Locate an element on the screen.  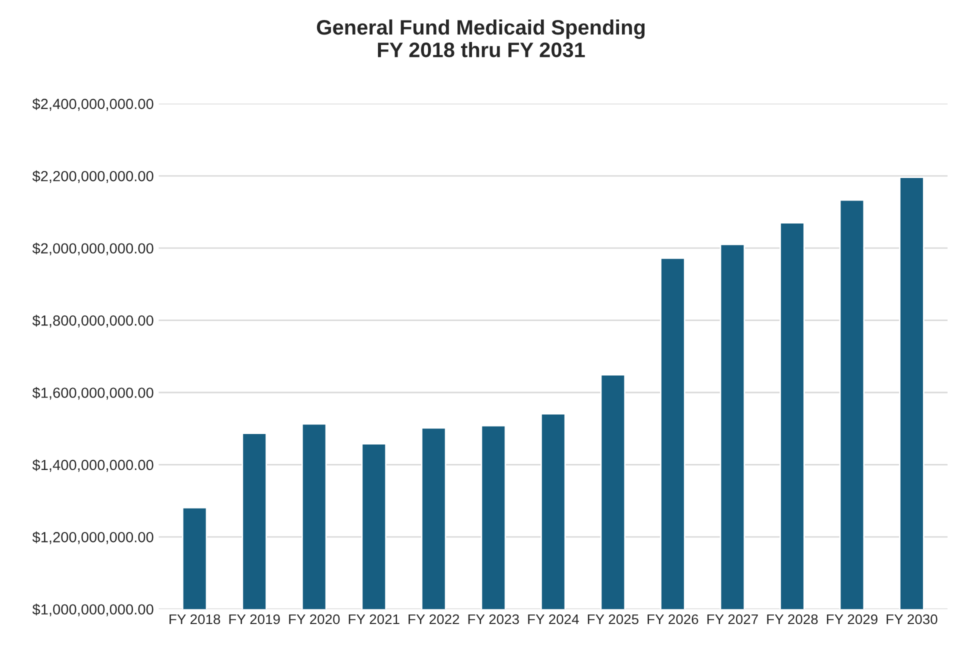
x-tick-label: FY 2024 is located at coordinates (553, 619).